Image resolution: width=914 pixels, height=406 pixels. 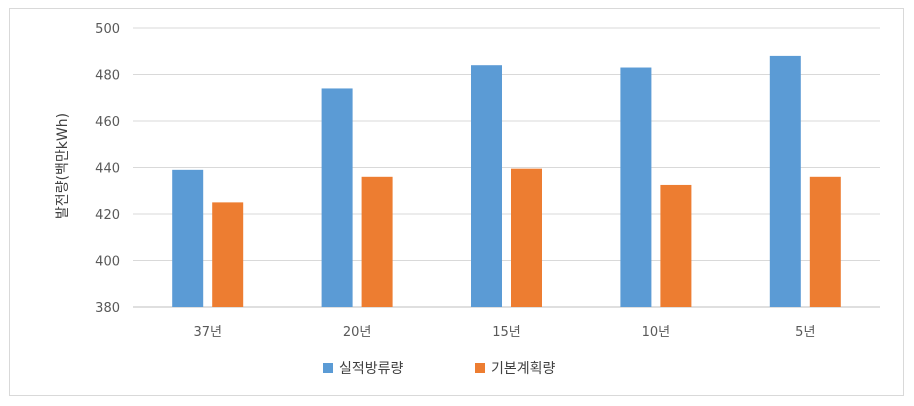 What do you see at coordinates (676, 245) in the screenshot?
I see `bar-기본계획량-10년` at bounding box center [676, 245].